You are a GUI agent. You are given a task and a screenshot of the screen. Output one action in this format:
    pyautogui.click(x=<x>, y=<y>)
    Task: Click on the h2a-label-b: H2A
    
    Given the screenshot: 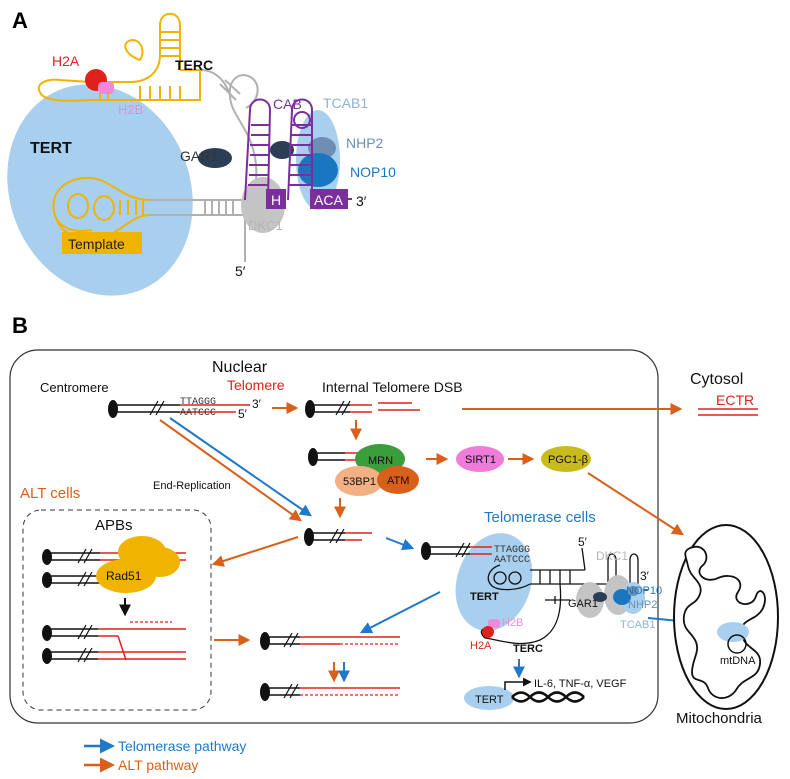 What is the action you would take?
    pyautogui.click(x=481, y=646)
    